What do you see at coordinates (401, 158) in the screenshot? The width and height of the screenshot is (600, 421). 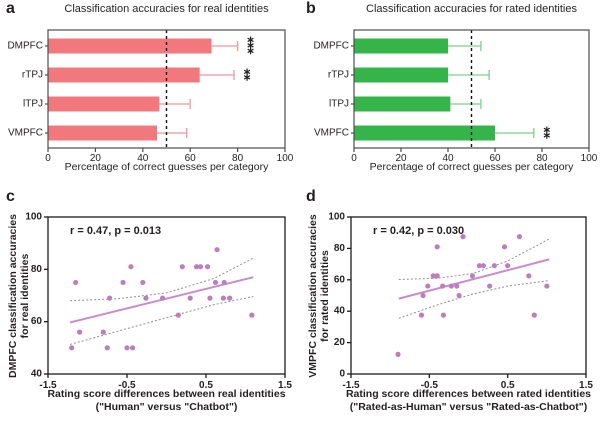 I see `x-tick-label: 20` at bounding box center [401, 158].